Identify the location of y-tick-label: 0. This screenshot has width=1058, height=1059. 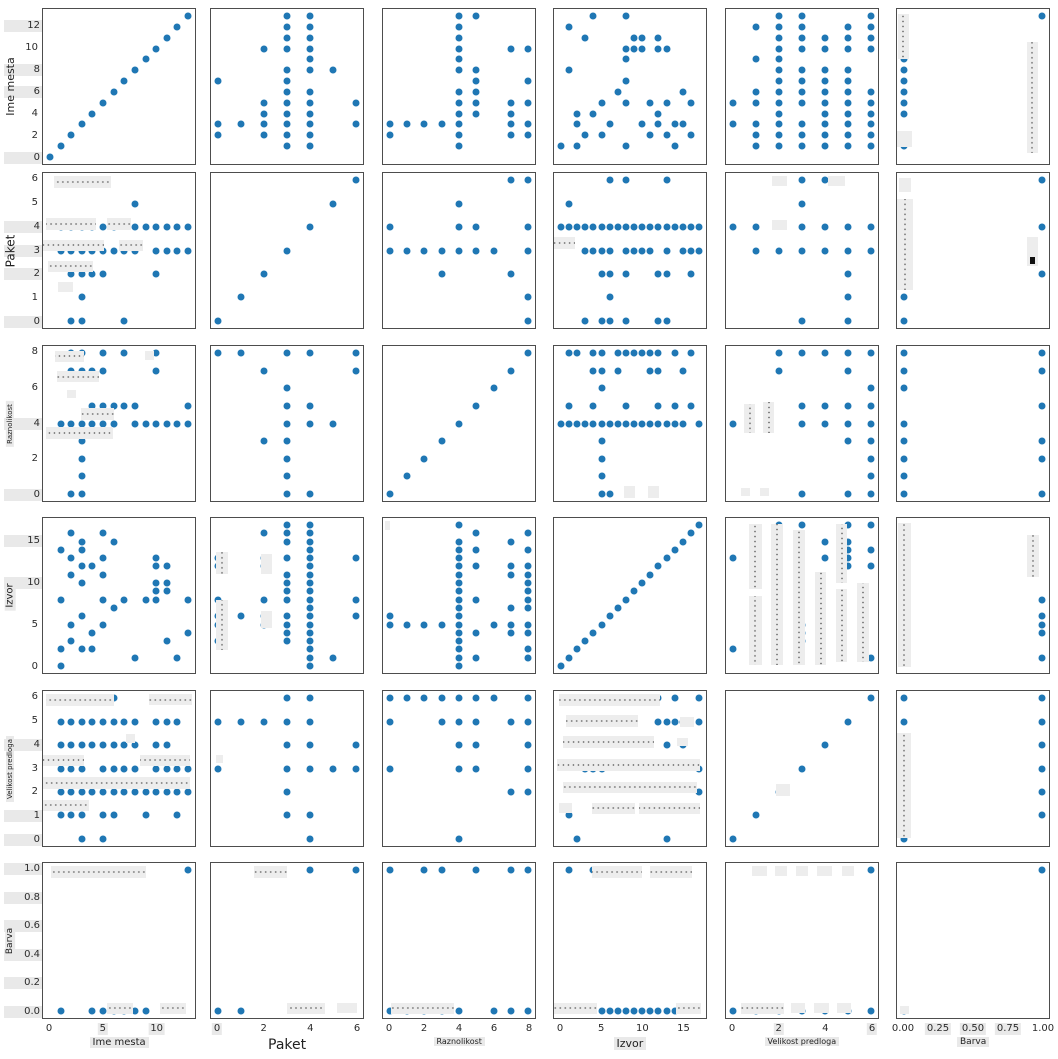
(23, 839).